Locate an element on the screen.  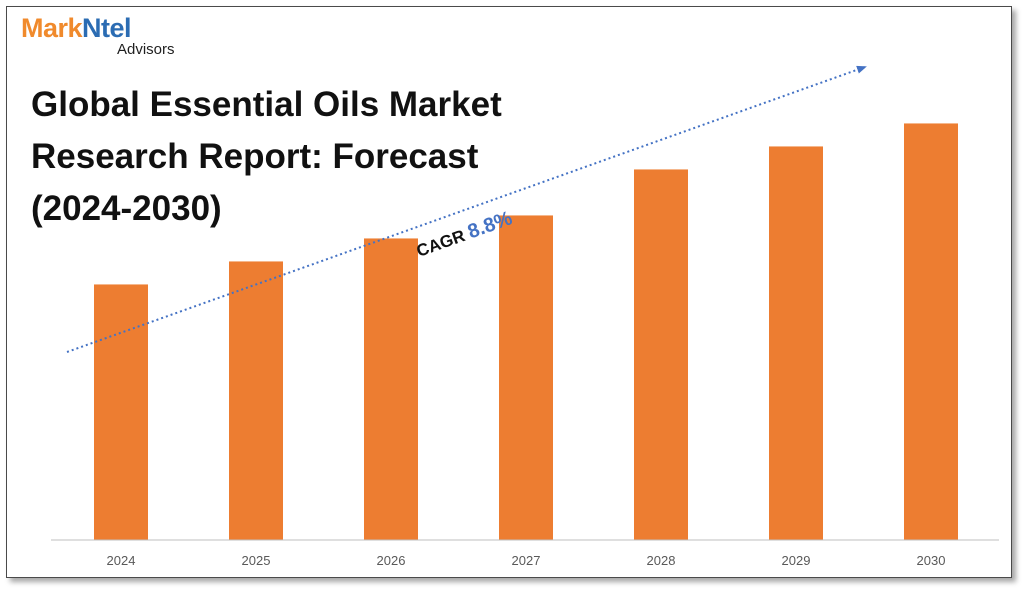
x-tick-labels: 2024 2025 2026 2027 2028 2029 2030 is located at coordinates (526, 560).